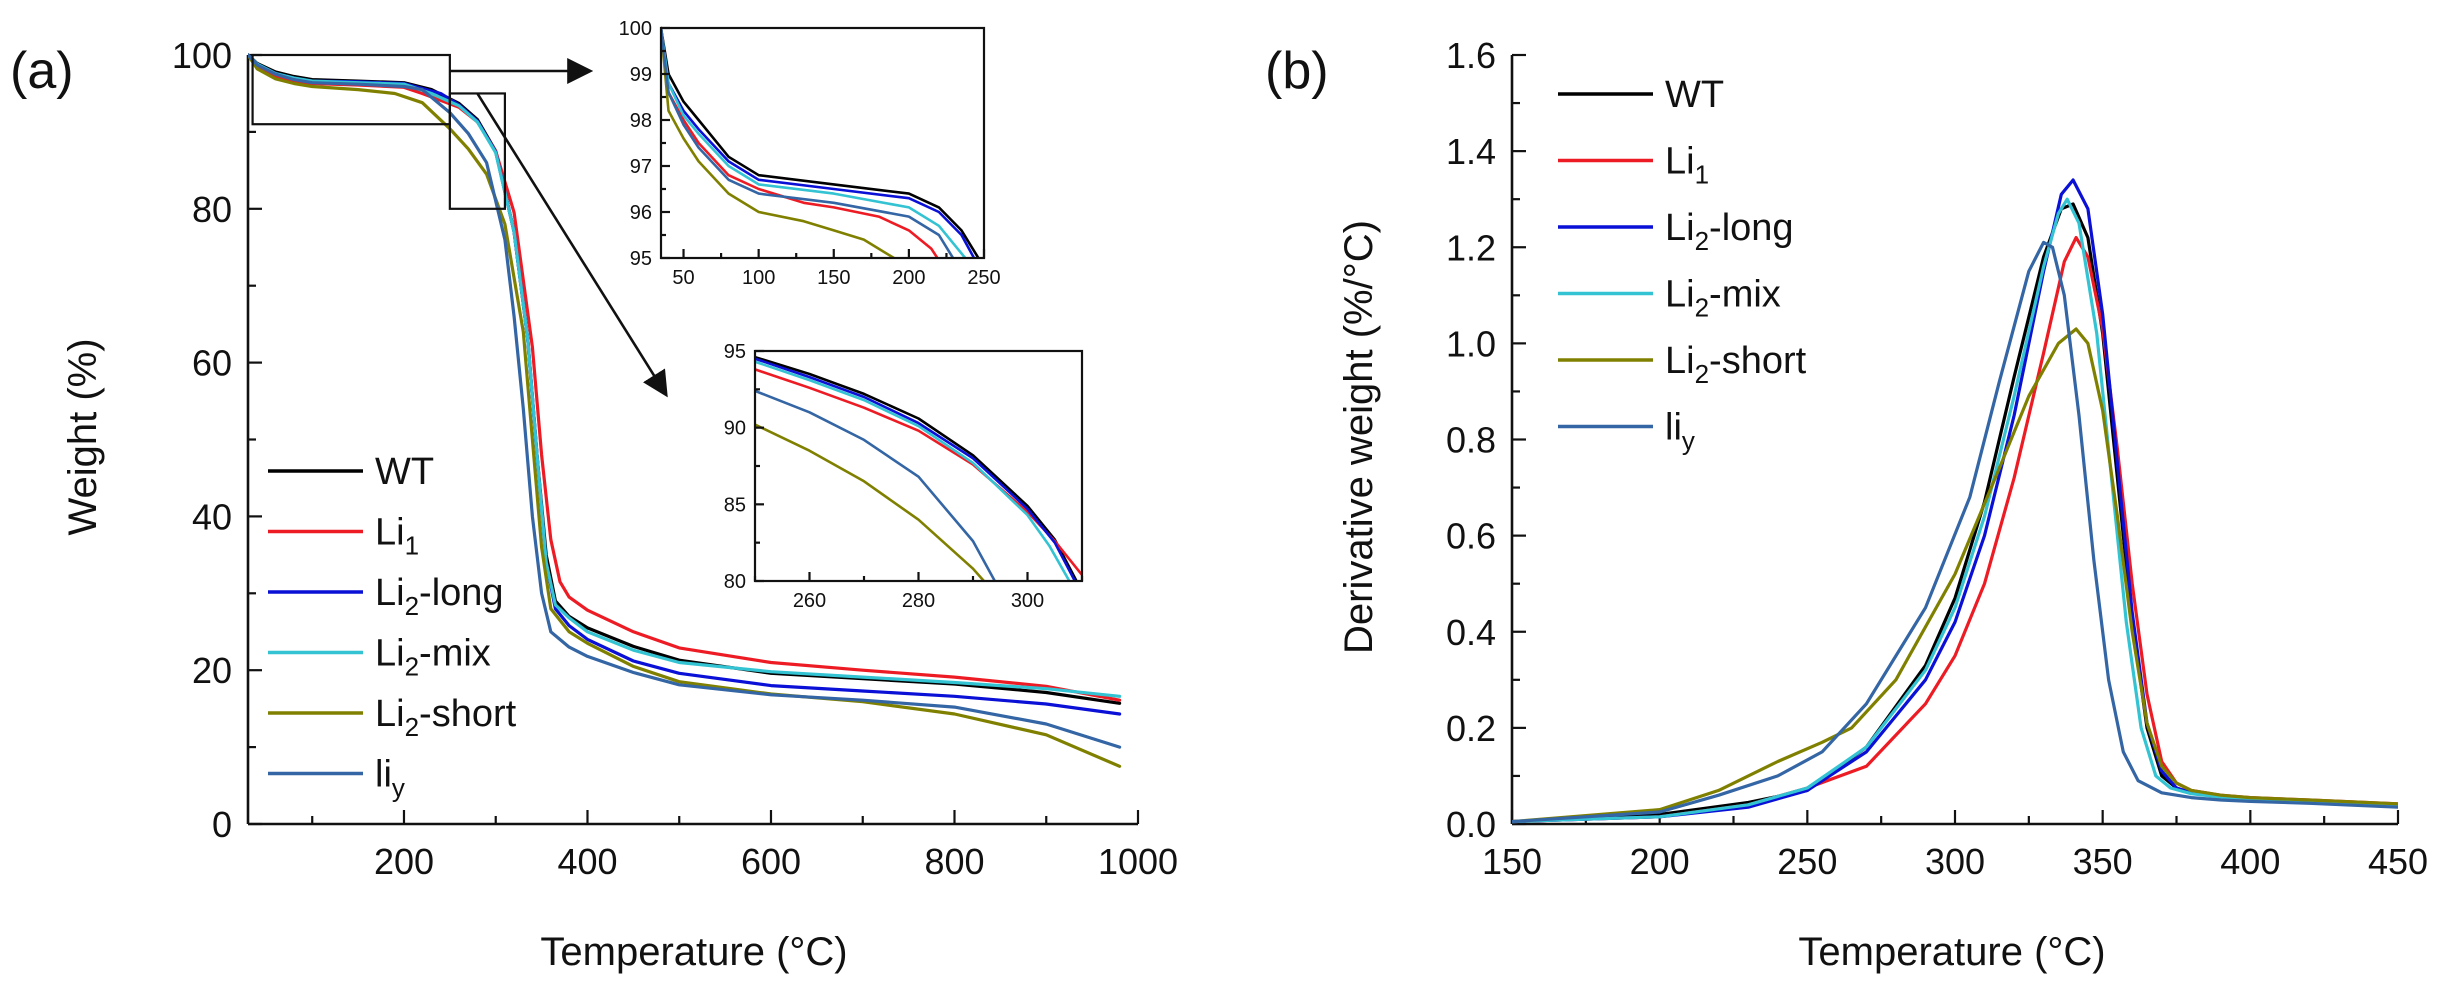 This screenshot has height=994, width=2450. Describe the element at coordinates (1471, 247) in the screenshot. I see `b-y-tick-label: 1.2` at that location.